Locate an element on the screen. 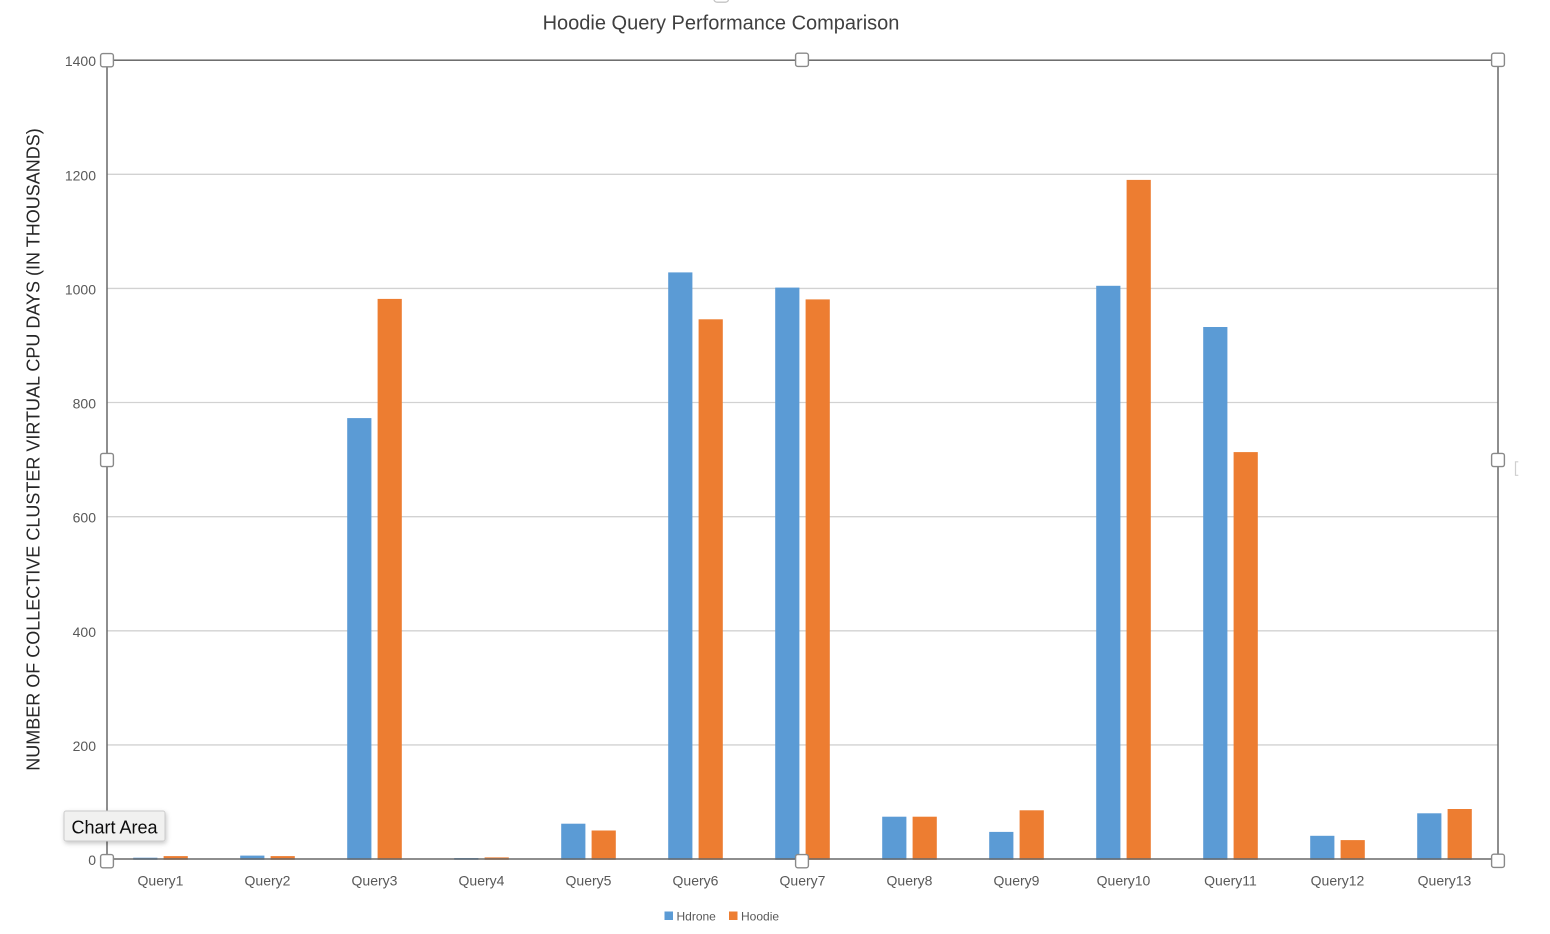  svg-text: Query1 is located at coordinates (161, 880).